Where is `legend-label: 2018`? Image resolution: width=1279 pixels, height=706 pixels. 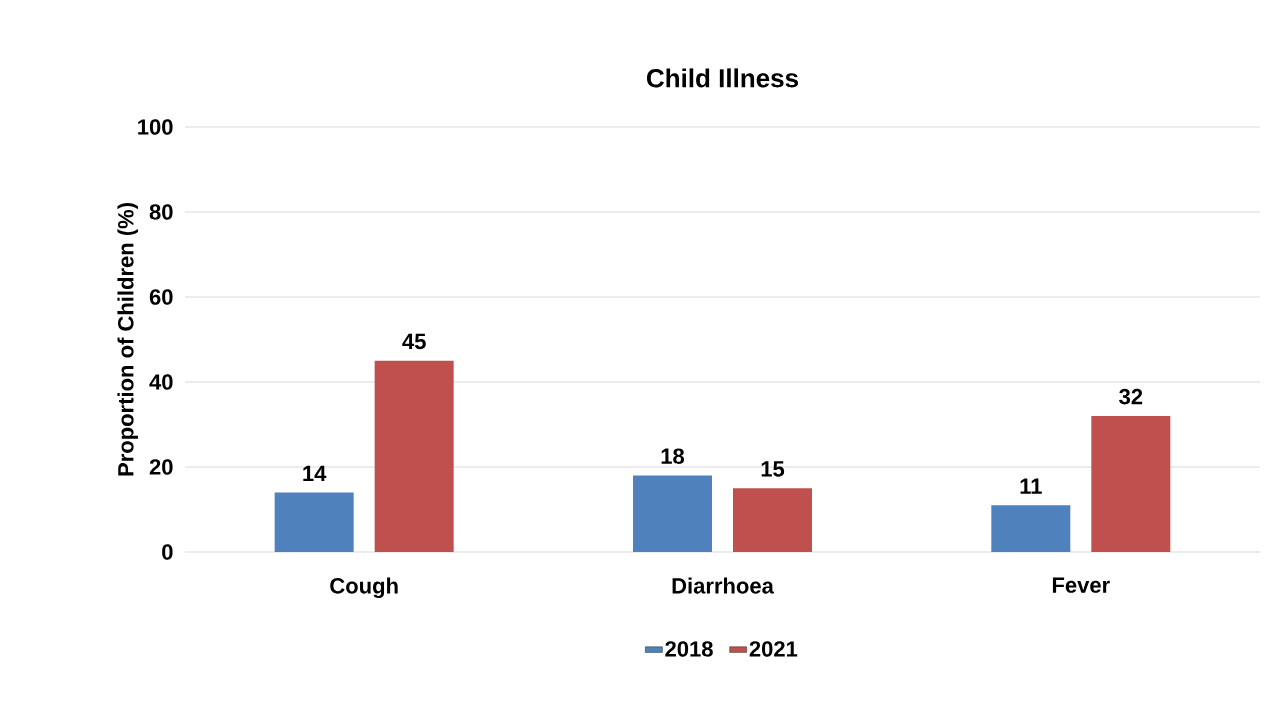 legend-label: 2018 is located at coordinates (689, 649).